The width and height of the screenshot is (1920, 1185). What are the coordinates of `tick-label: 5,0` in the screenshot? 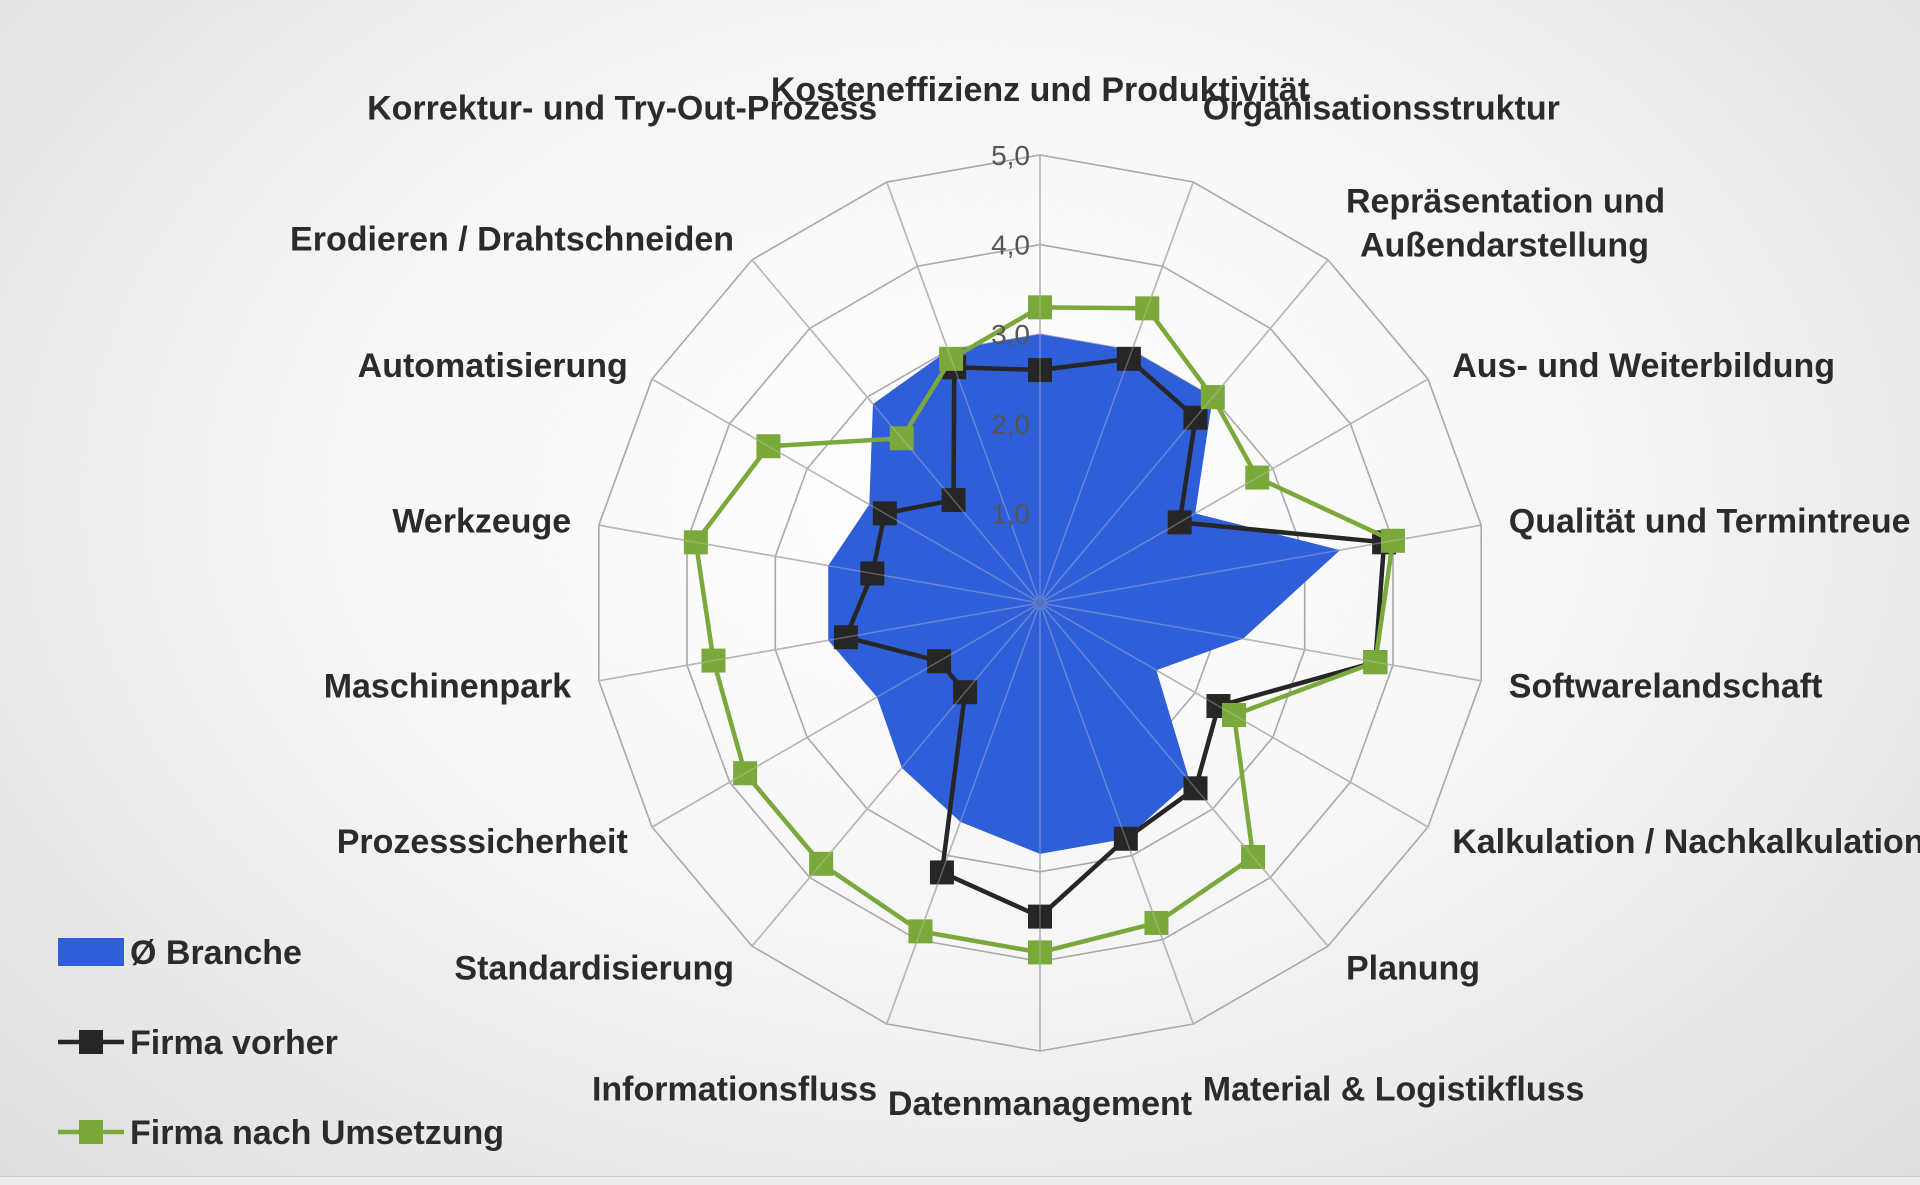 It's located at (1010, 155).